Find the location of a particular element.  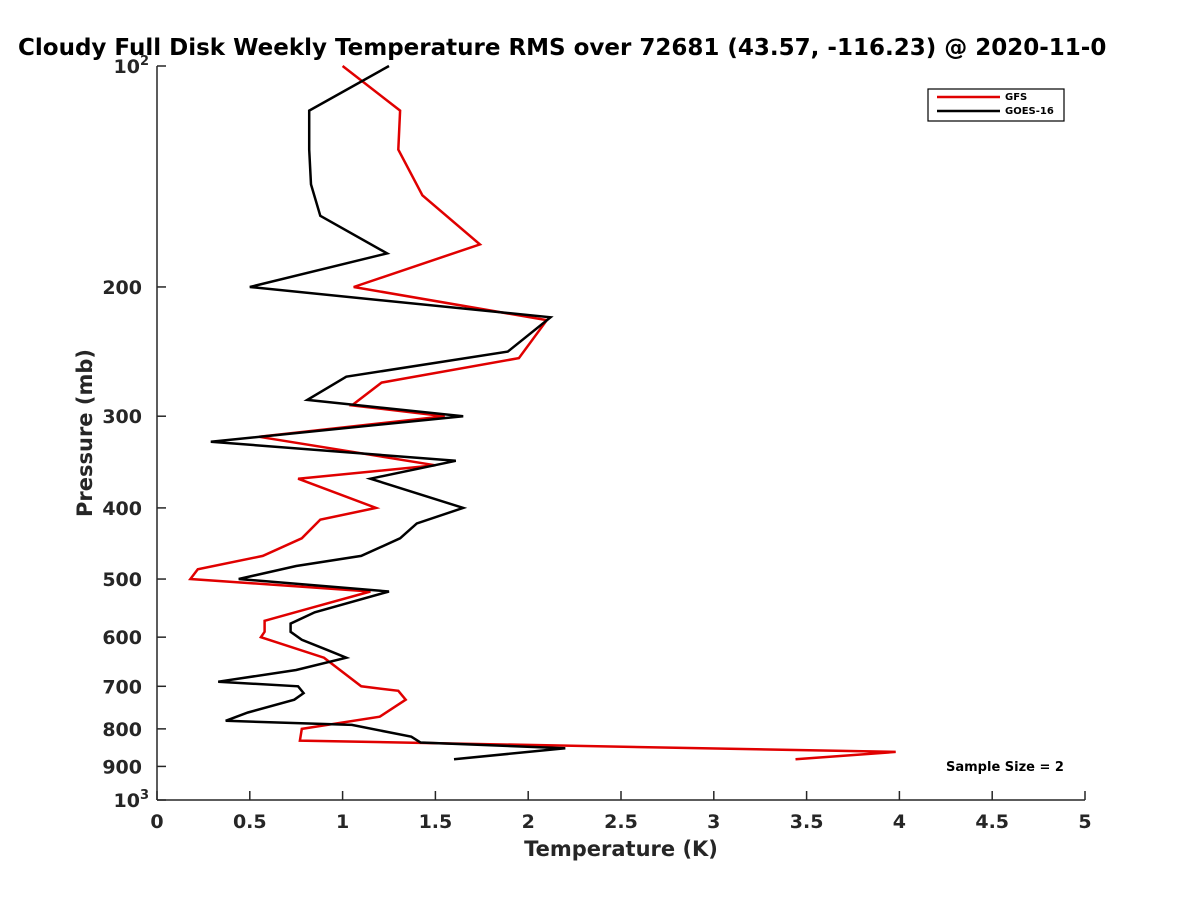

x-tick-label: 1.5 is located at coordinates (436, 822).